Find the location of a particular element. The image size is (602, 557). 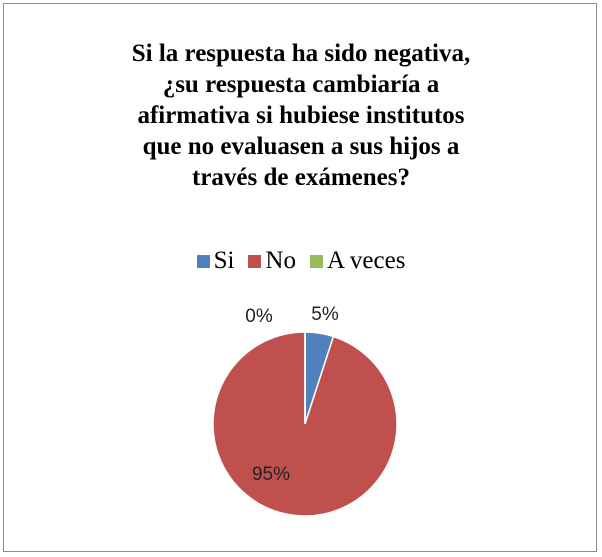

legend-label-no: No is located at coordinates (280, 260).